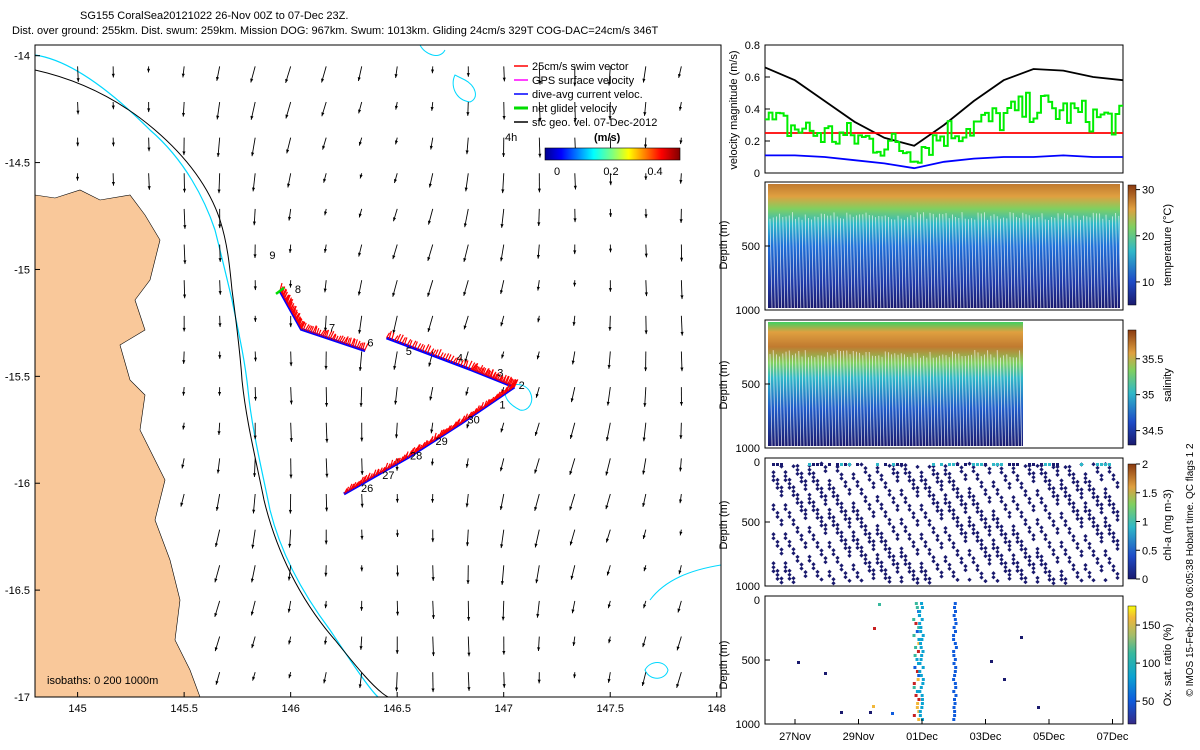  I want to click on isobaths-label: isobaths: 0 200 1000m, so click(102, 681).